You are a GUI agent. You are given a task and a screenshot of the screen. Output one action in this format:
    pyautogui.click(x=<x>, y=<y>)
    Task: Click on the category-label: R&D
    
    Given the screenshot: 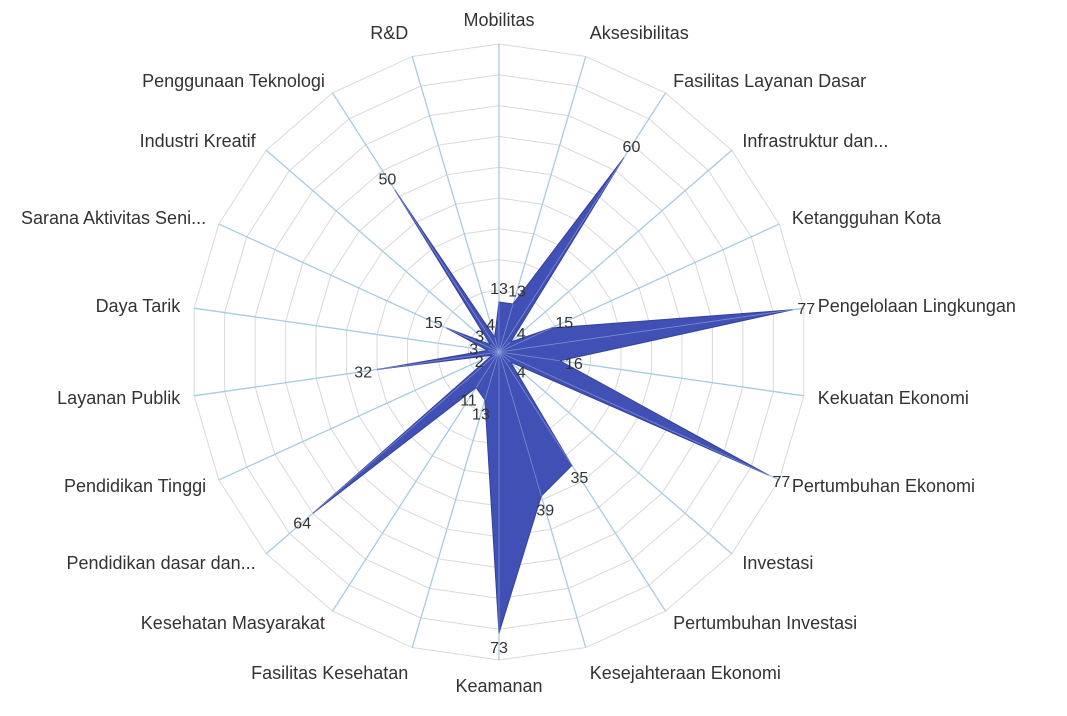 What is the action you would take?
    pyautogui.click(x=389, y=33)
    